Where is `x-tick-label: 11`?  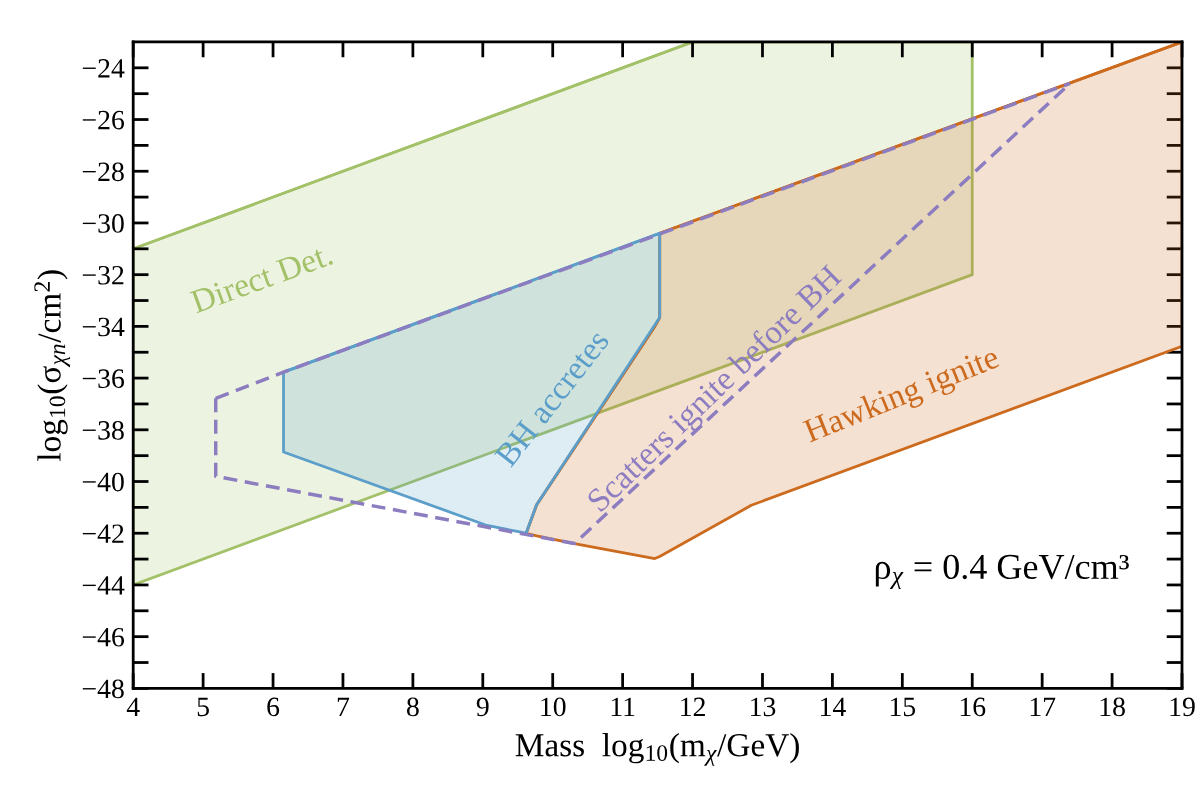
x-tick-label: 11 is located at coordinates (623, 706).